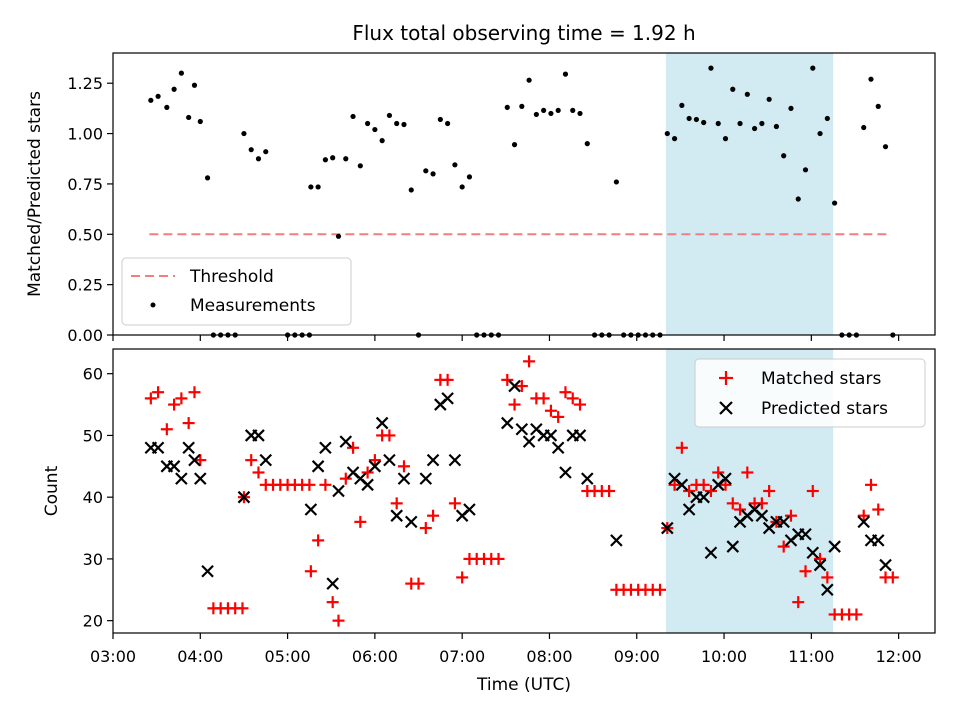 This screenshot has width=960, height=720. I want to click on y-tick-label: 0.00, so click(85, 335).